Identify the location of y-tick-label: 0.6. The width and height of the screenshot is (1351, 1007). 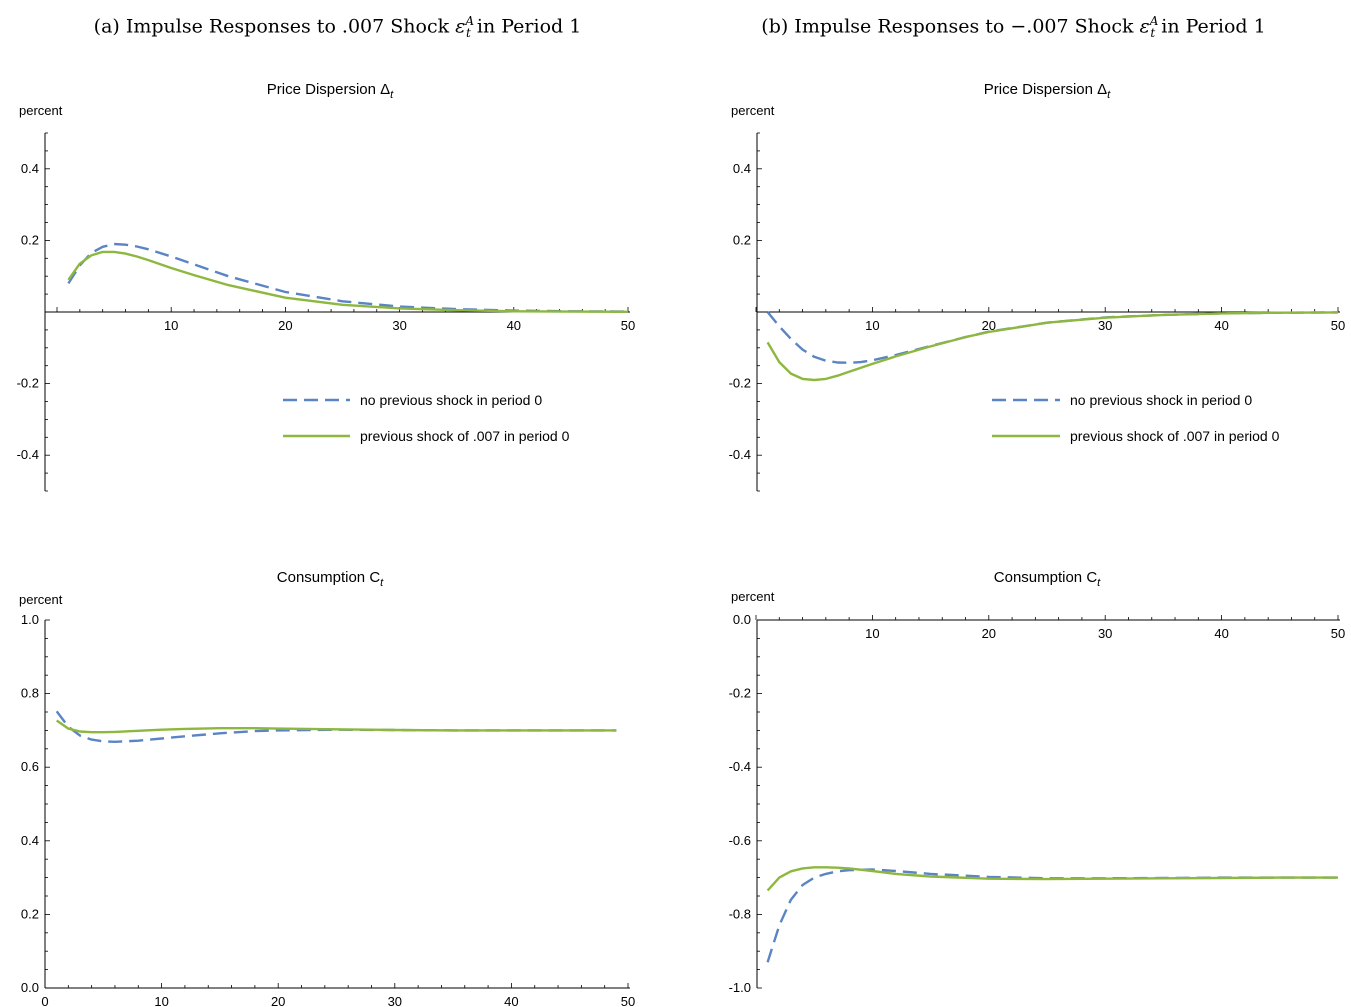
(30, 766).